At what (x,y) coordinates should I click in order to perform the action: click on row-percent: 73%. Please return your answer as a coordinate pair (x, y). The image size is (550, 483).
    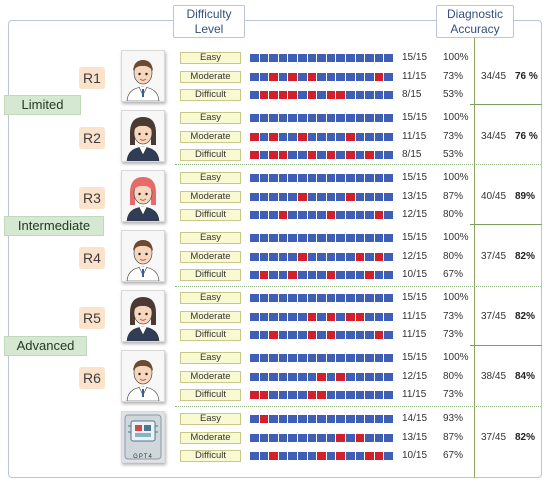
    Looking at the image, I should click on (453, 316).